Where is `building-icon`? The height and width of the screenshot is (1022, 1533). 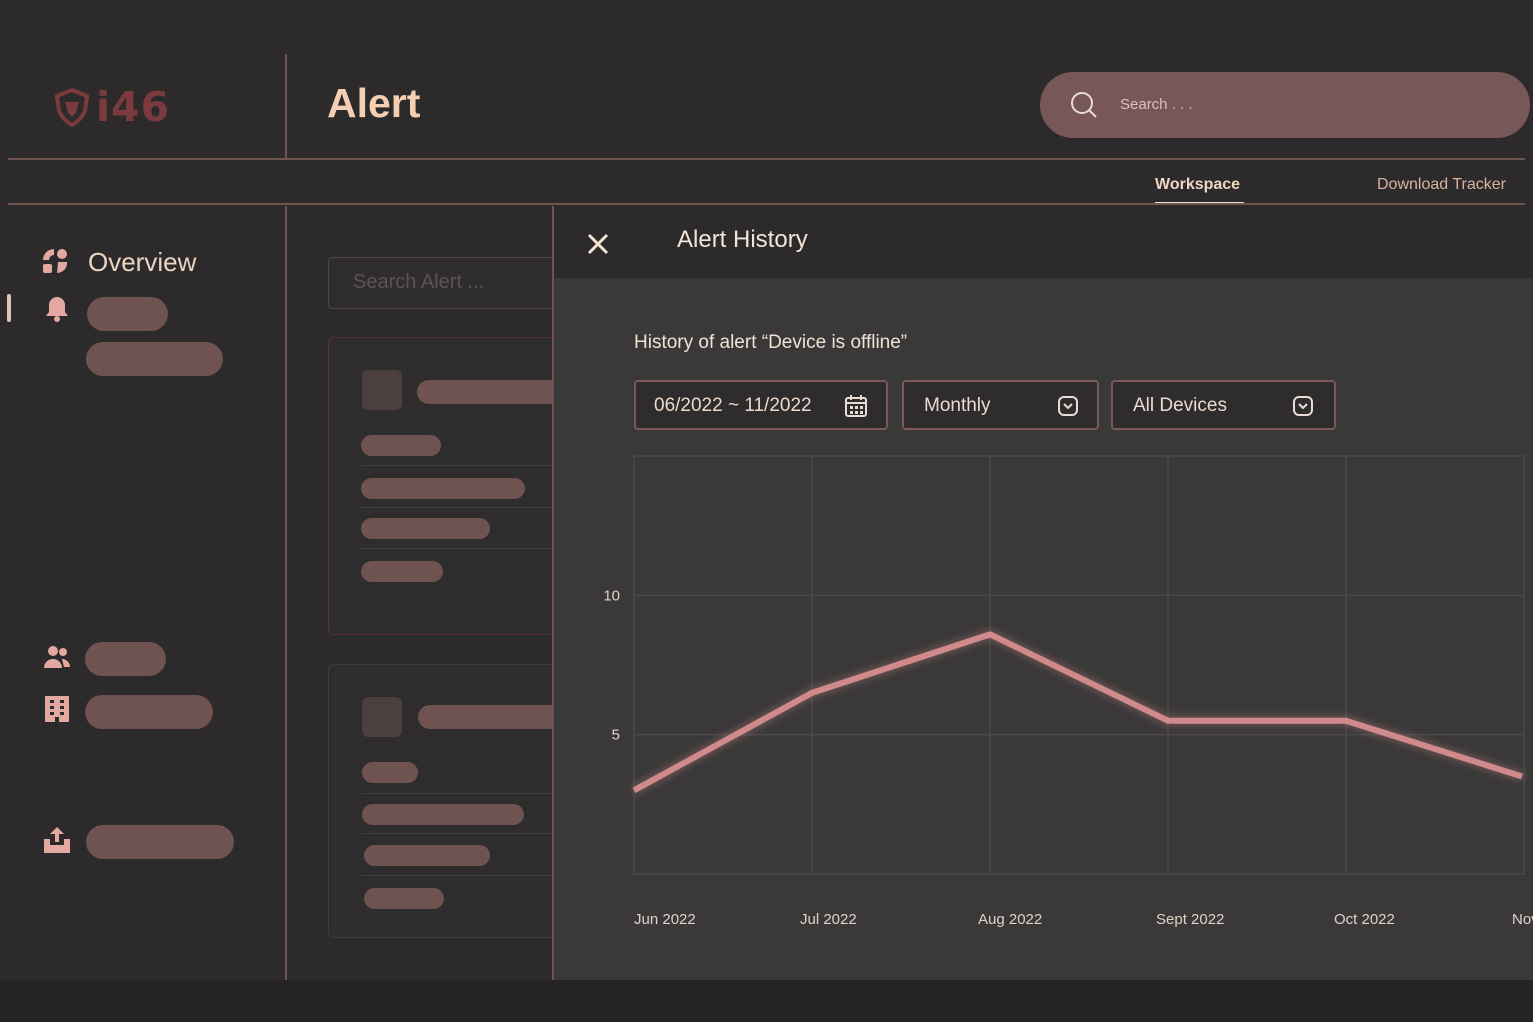
building-icon is located at coordinates (57, 709).